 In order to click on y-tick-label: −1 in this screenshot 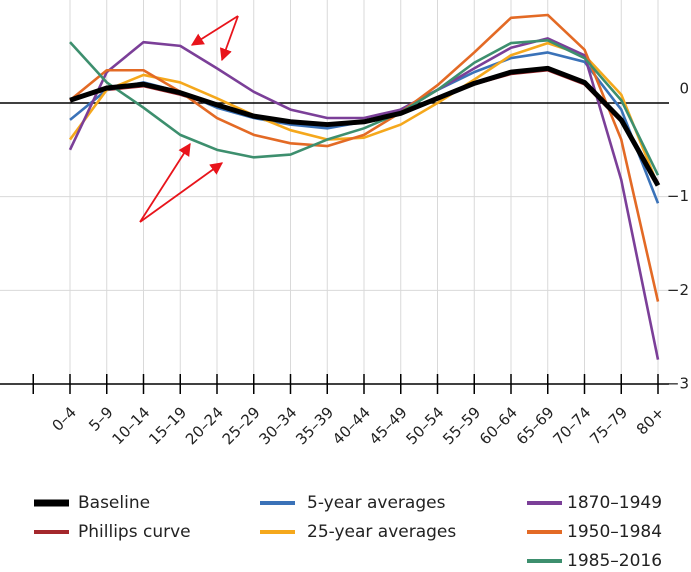, I will do `click(678, 196)`.